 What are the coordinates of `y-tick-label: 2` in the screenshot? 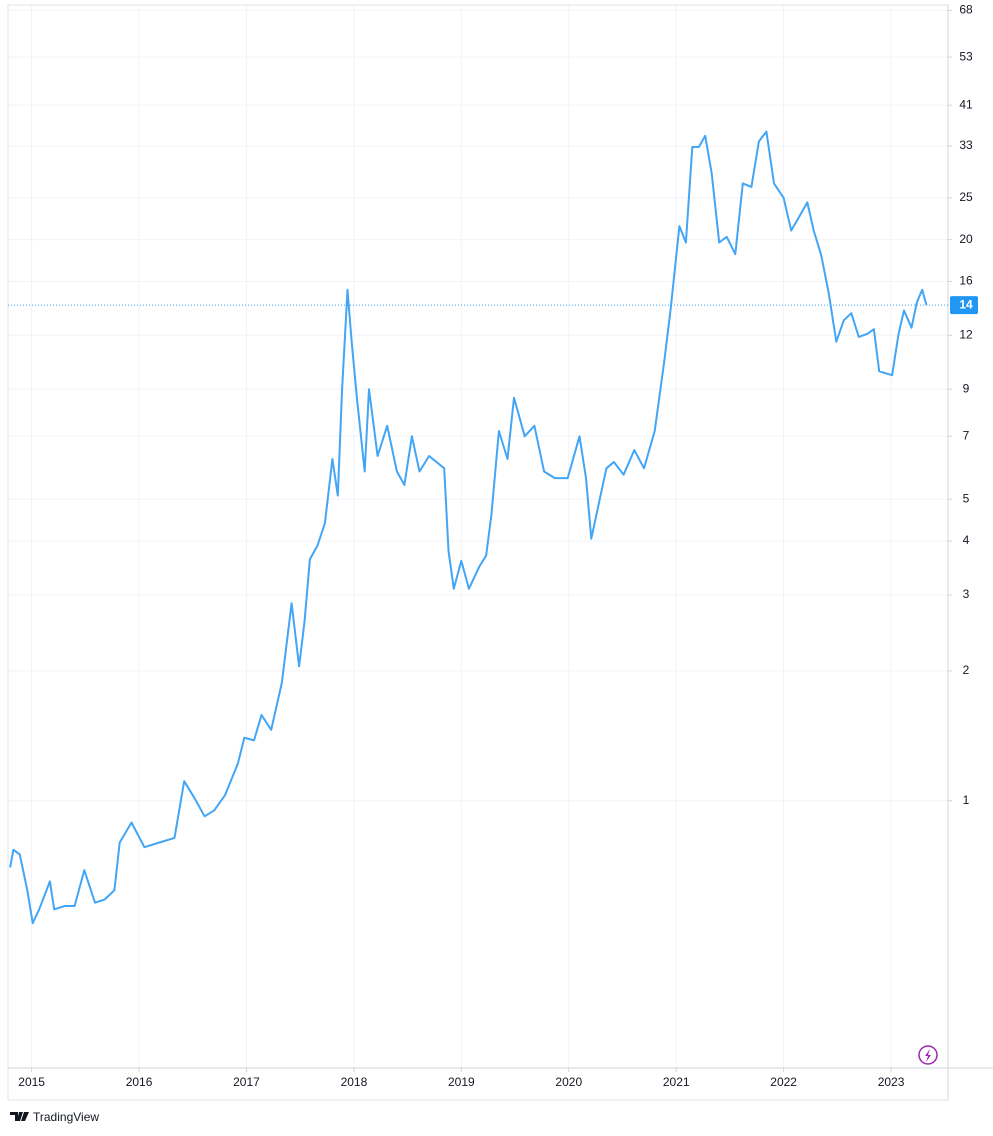 It's located at (966, 670).